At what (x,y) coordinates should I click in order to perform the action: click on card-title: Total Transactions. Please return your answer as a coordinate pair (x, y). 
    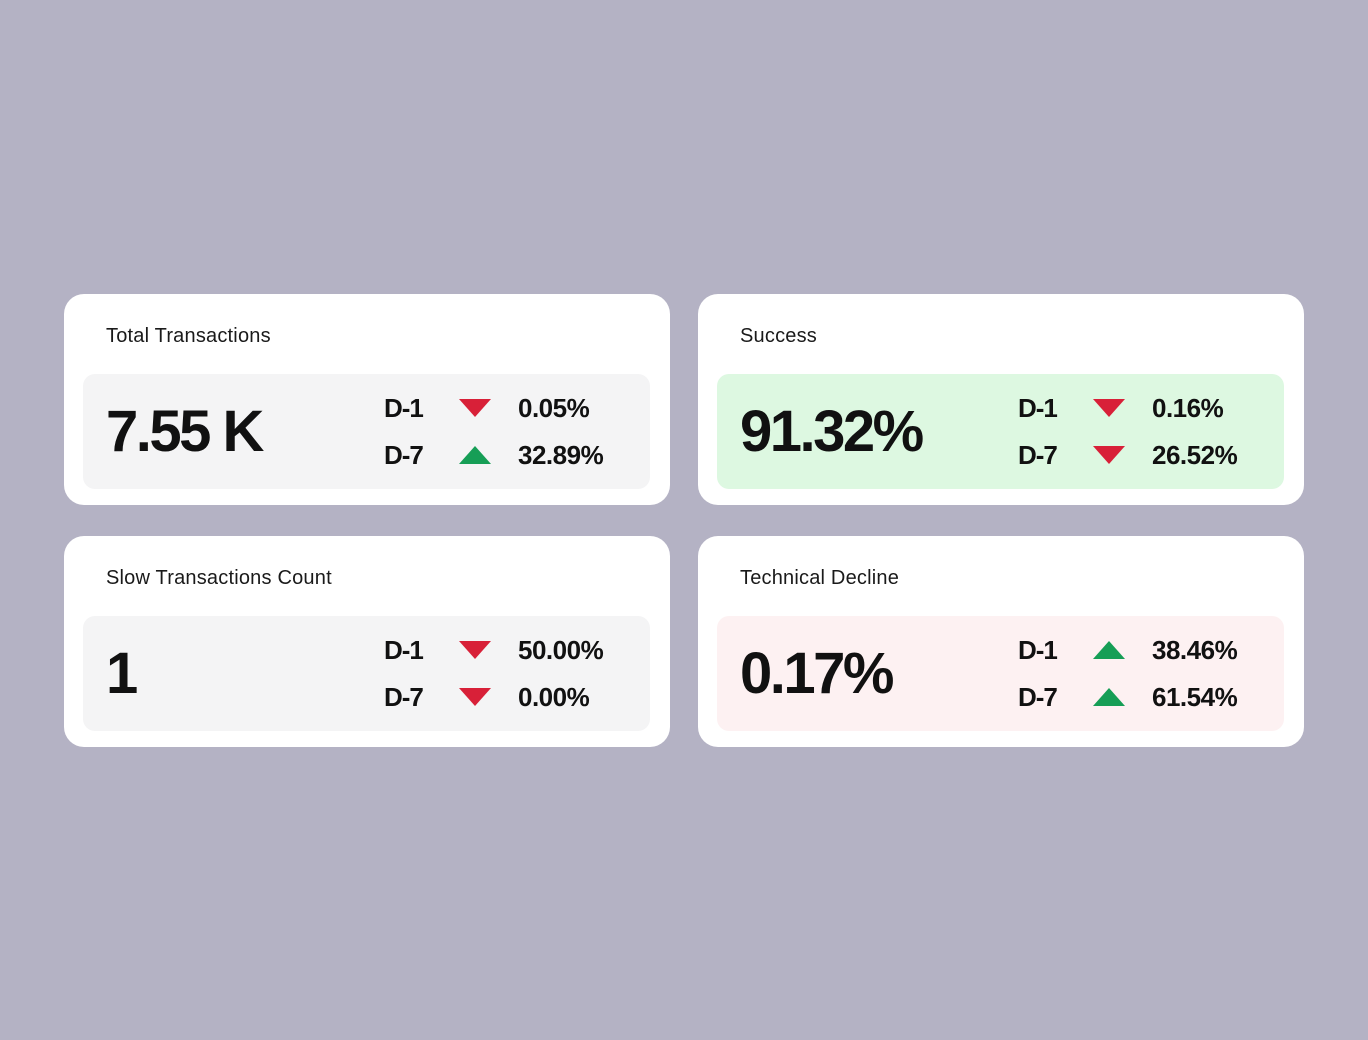
    Looking at the image, I should click on (188, 336).